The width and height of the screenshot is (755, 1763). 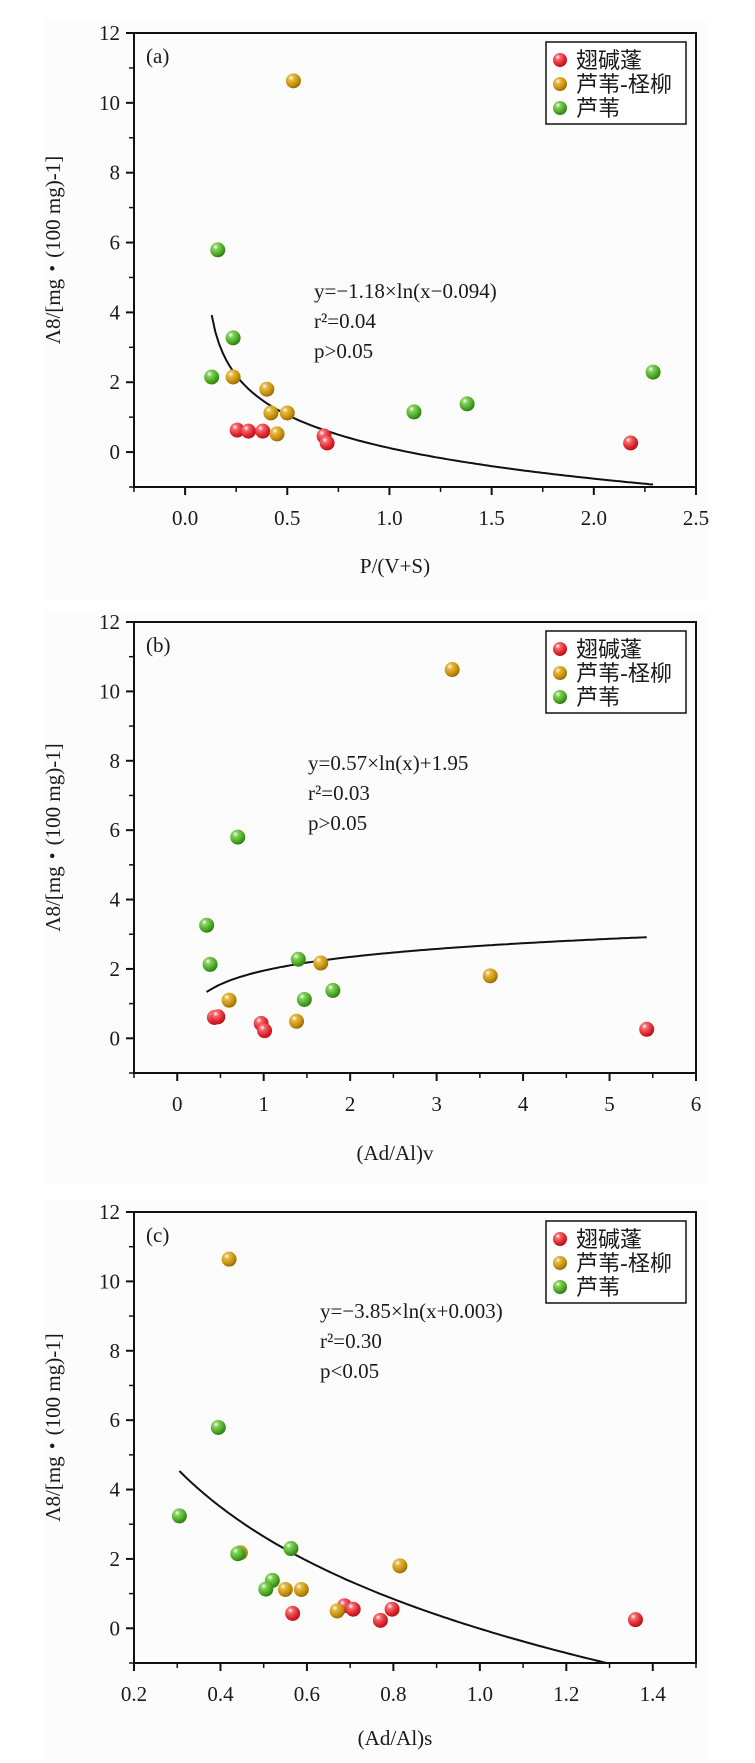 I want to click on fit-equation-line: r²=0.30, so click(x=351, y=1341).